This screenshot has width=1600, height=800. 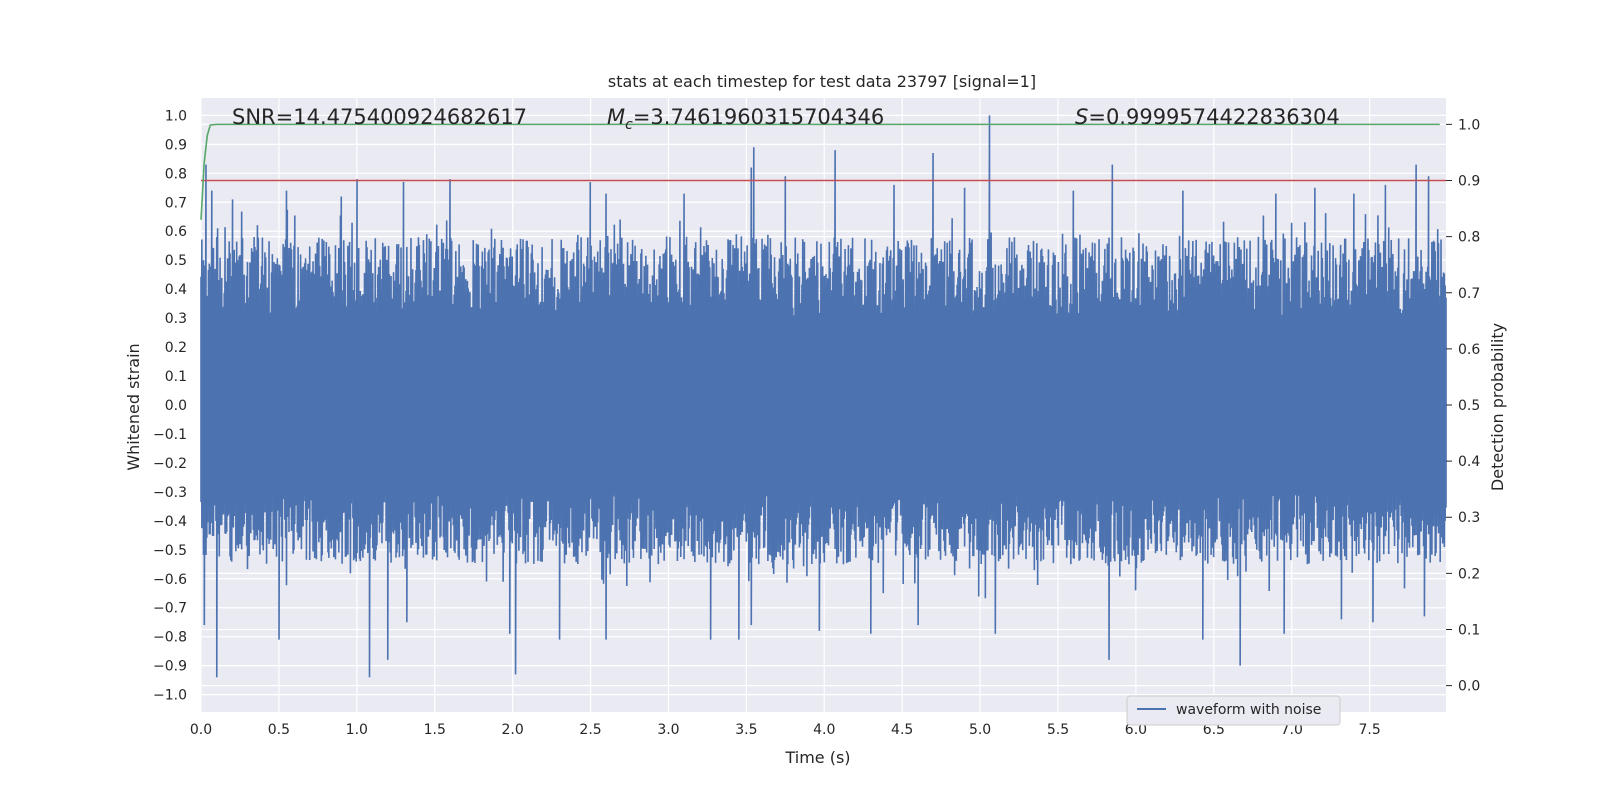 What do you see at coordinates (176, 319) in the screenshot?
I see `y-tick-label: 0.3` at bounding box center [176, 319].